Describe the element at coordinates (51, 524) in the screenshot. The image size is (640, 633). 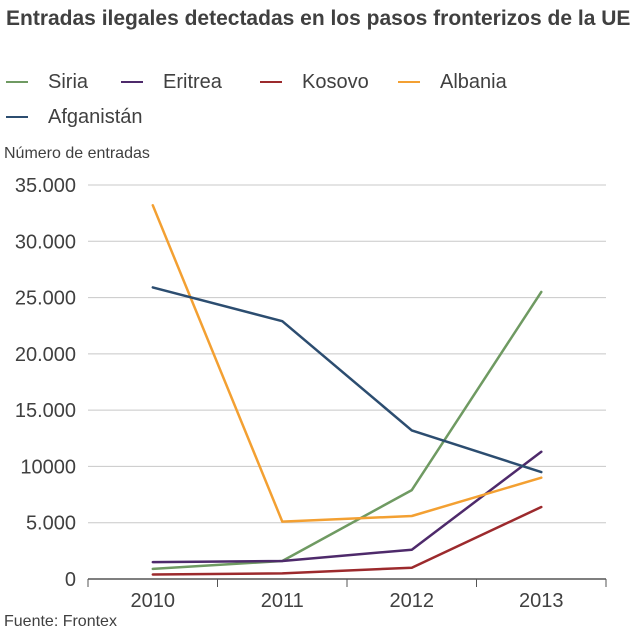
I see `y-tick-label: 5.000` at that location.